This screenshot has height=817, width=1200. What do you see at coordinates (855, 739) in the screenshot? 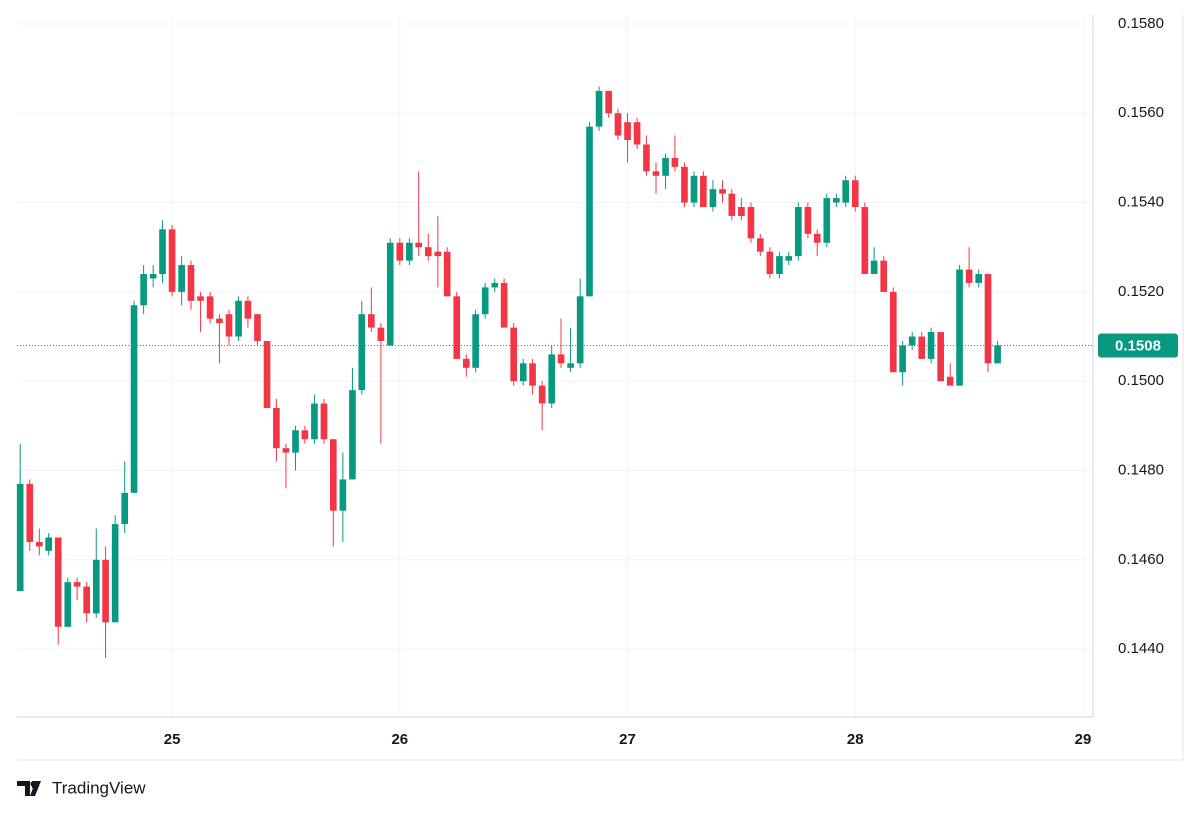
I see `x-tick-label: 28` at bounding box center [855, 739].